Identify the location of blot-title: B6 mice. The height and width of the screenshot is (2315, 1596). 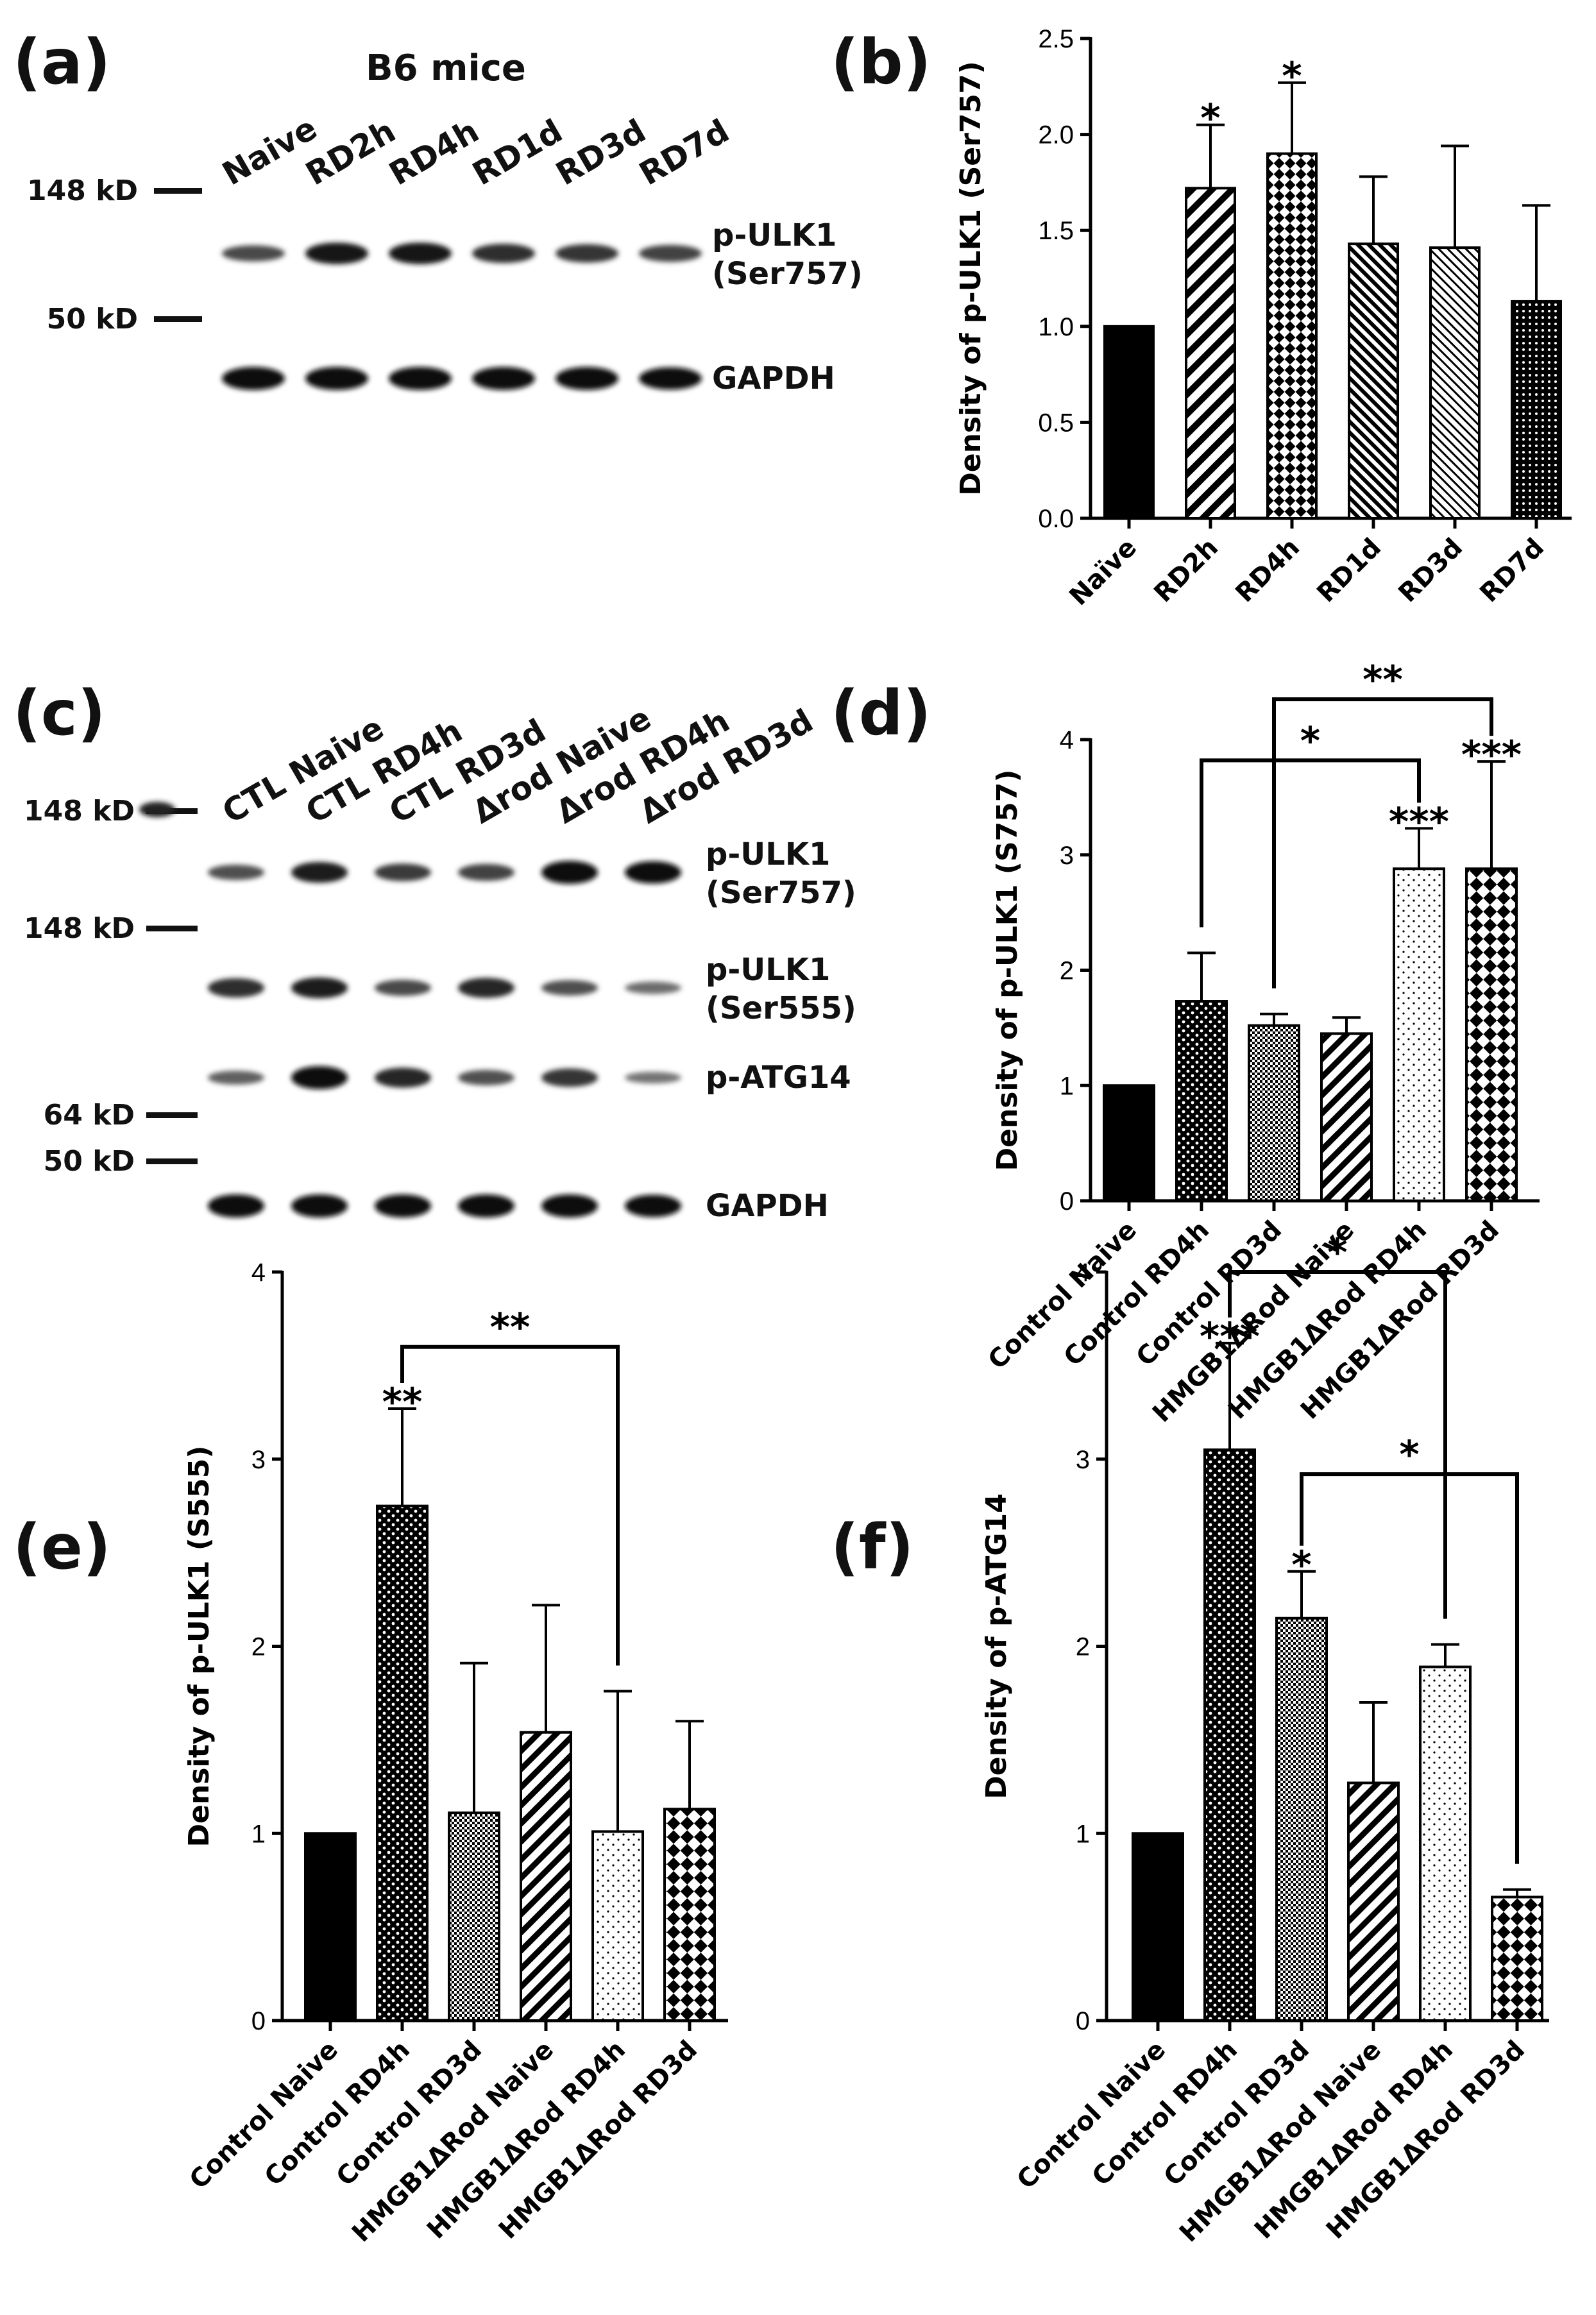
(446, 68).